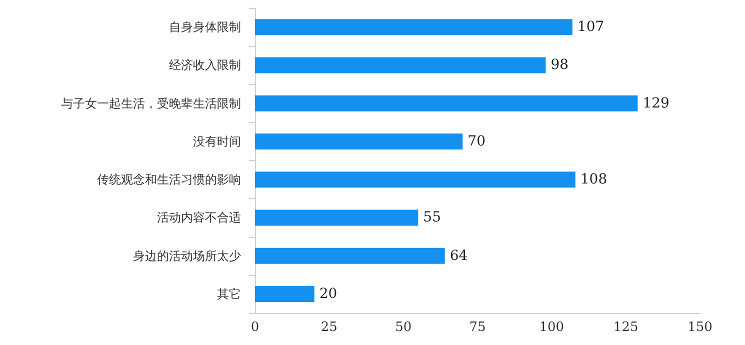 This screenshot has height=345, width=745. What do you see at coordinates (205, 65) in the screenshot?
I see `y-tick-label: 经济收入限制` at bounding box center [205, 65].